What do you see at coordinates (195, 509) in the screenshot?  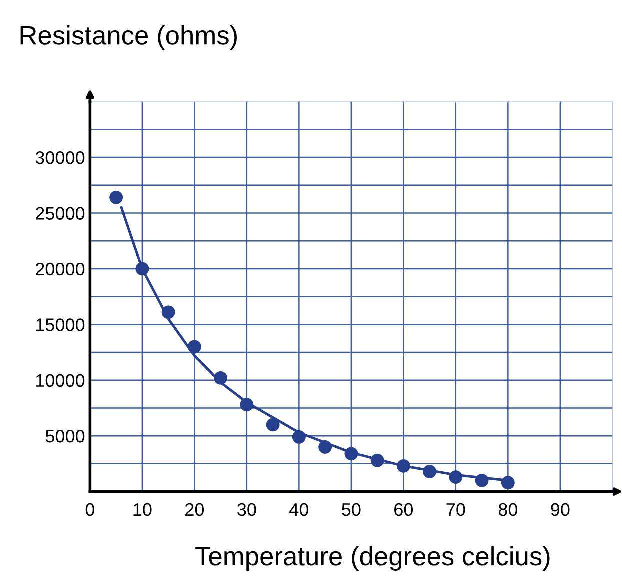 I see `x-tick-label: 20` at bounding box center [195, 509].